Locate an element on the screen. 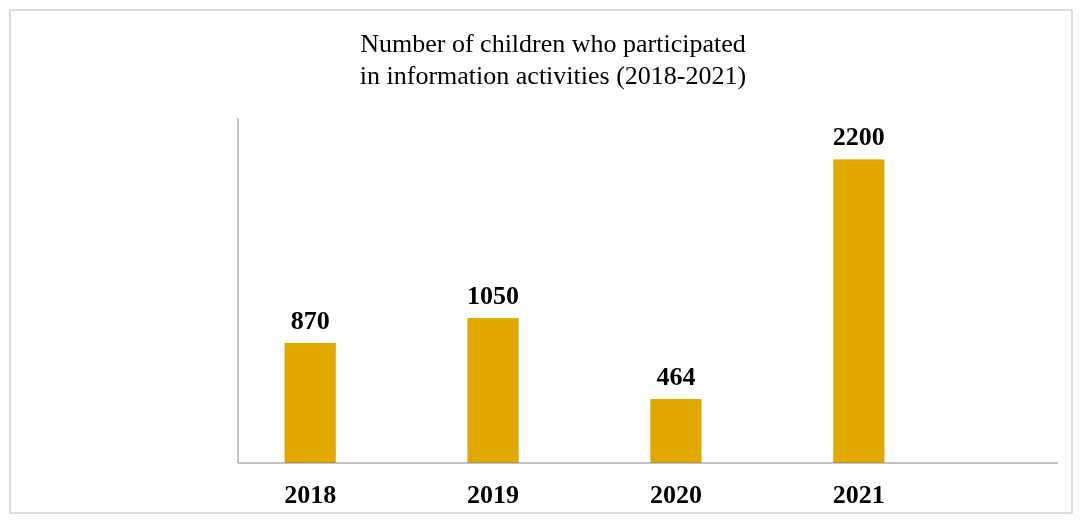 Image resolution: width=1082 pixels, height=523 pixels. x-tick-label: 2020 is located at coordinates (675, 494).